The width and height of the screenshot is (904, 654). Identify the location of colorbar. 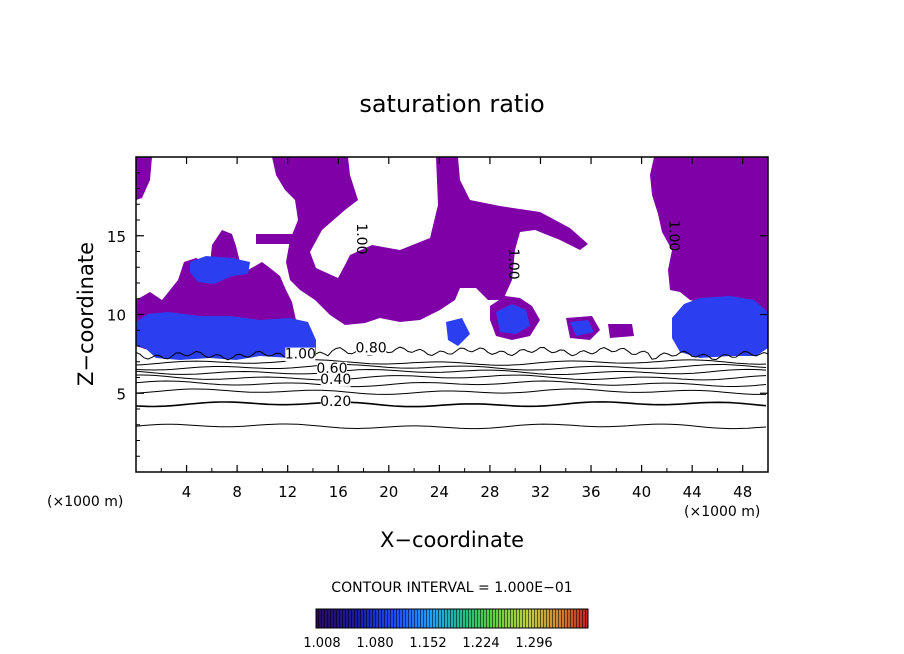
(452, 618).